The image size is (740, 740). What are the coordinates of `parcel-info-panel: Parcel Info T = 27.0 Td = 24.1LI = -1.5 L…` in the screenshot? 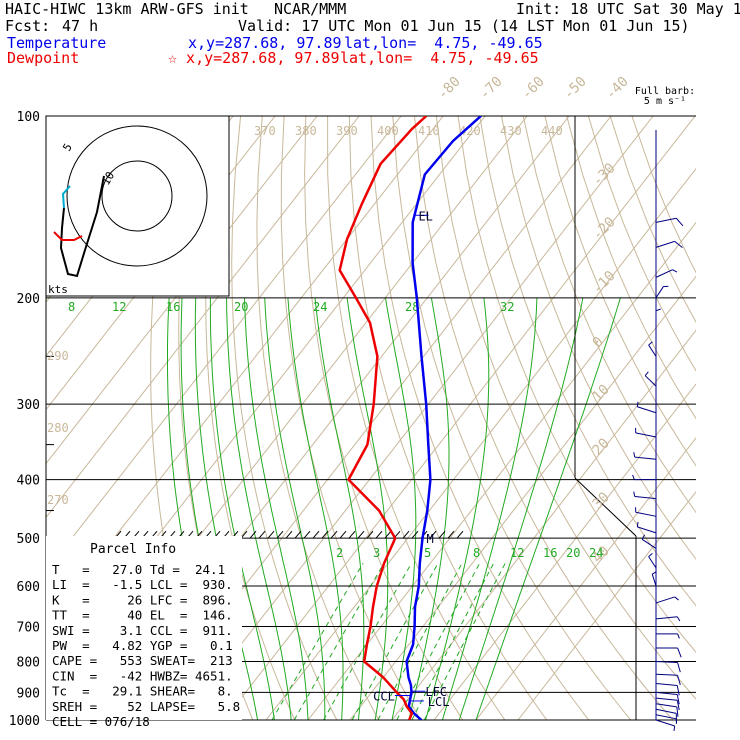 It's located at (144, 632).